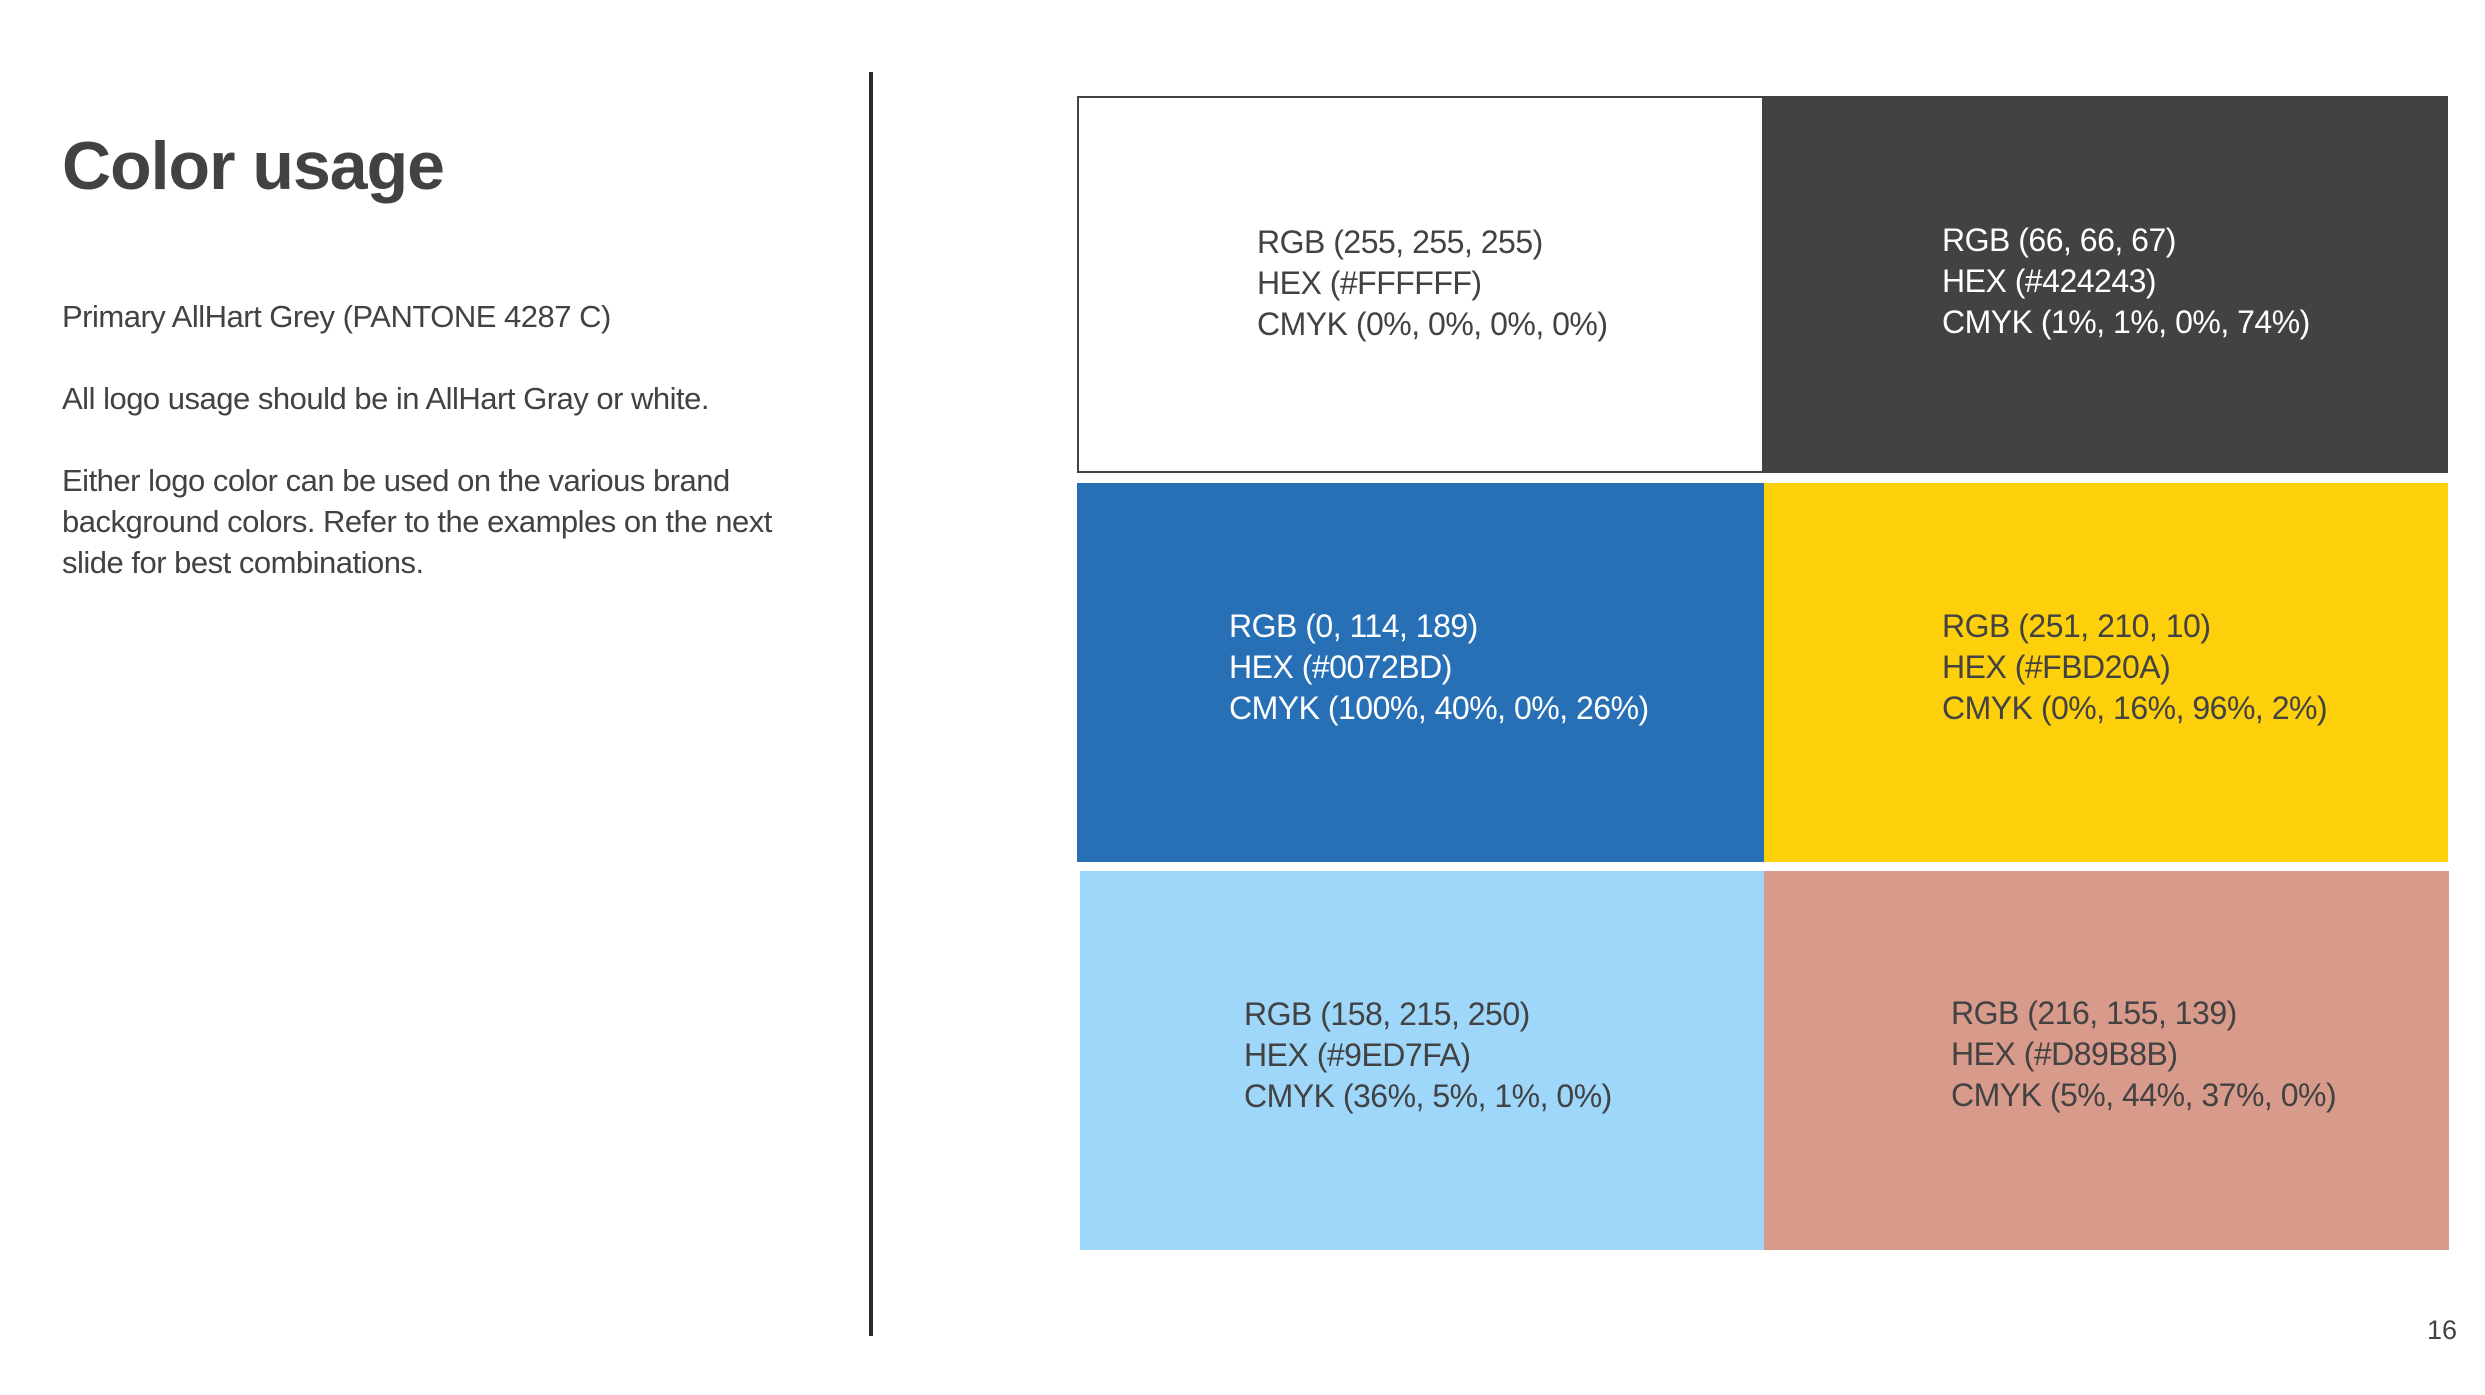  What do you see at coordinates (2144, 1095) in the screenshot?
I see `cmyk-value: CMYK (5%, 44%, 37%, 0%)` at bounding box center [2144, 1095].